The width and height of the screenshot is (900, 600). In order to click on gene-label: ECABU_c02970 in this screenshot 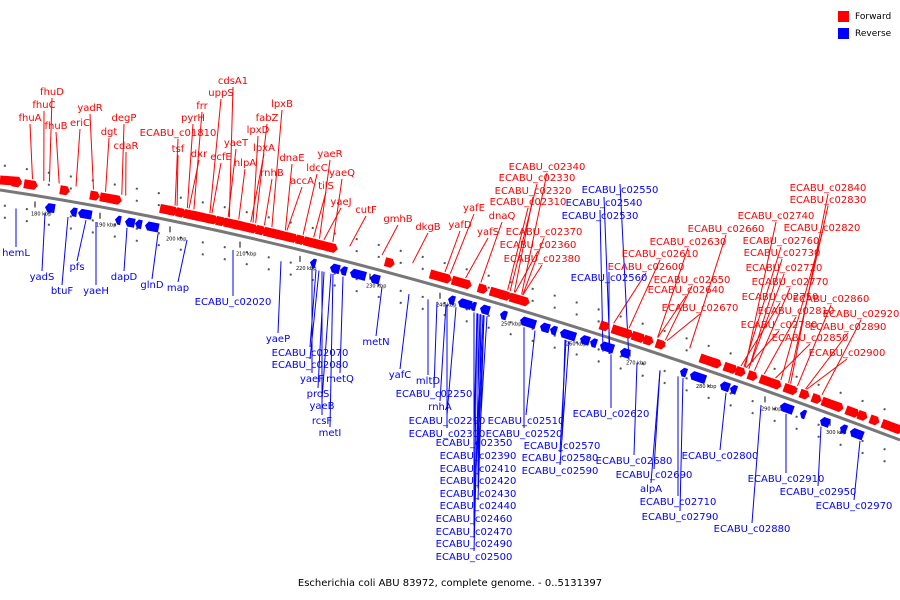, I will do `click(854, 506)`.